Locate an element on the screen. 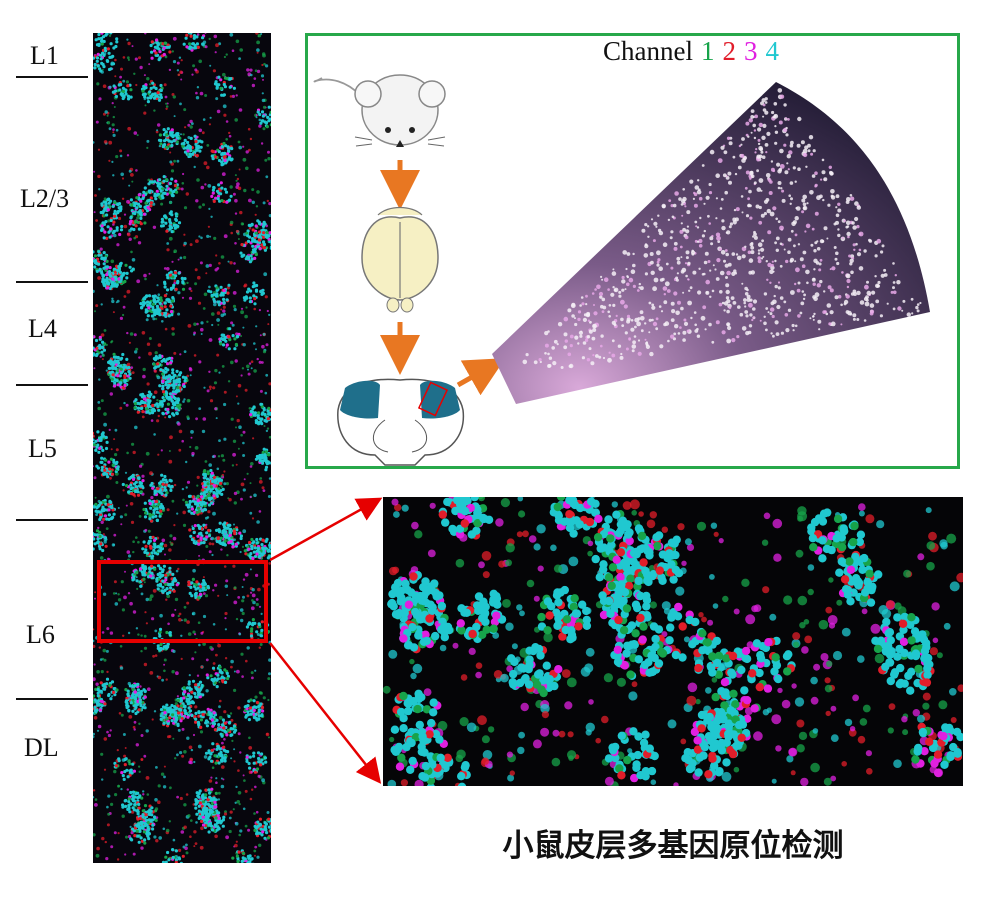 This screenshot has width=1002, height=899. layer-label-l4: L4 is located at coordinates (42, 328).